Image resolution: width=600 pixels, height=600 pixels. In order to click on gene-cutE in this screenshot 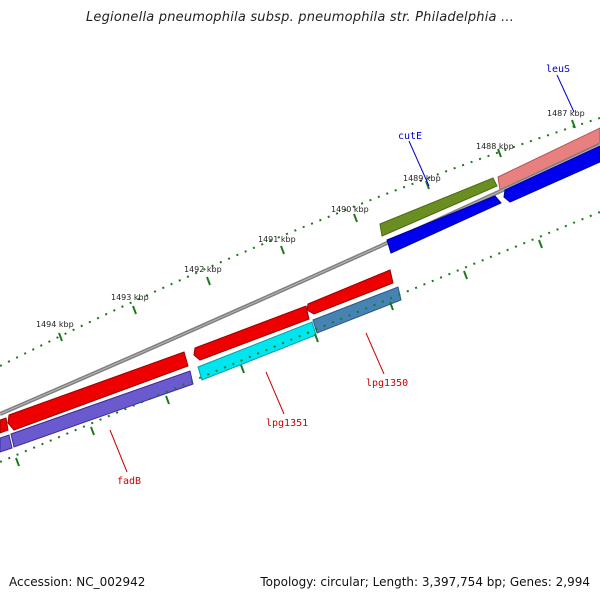, I will do `click(438, 207)`.